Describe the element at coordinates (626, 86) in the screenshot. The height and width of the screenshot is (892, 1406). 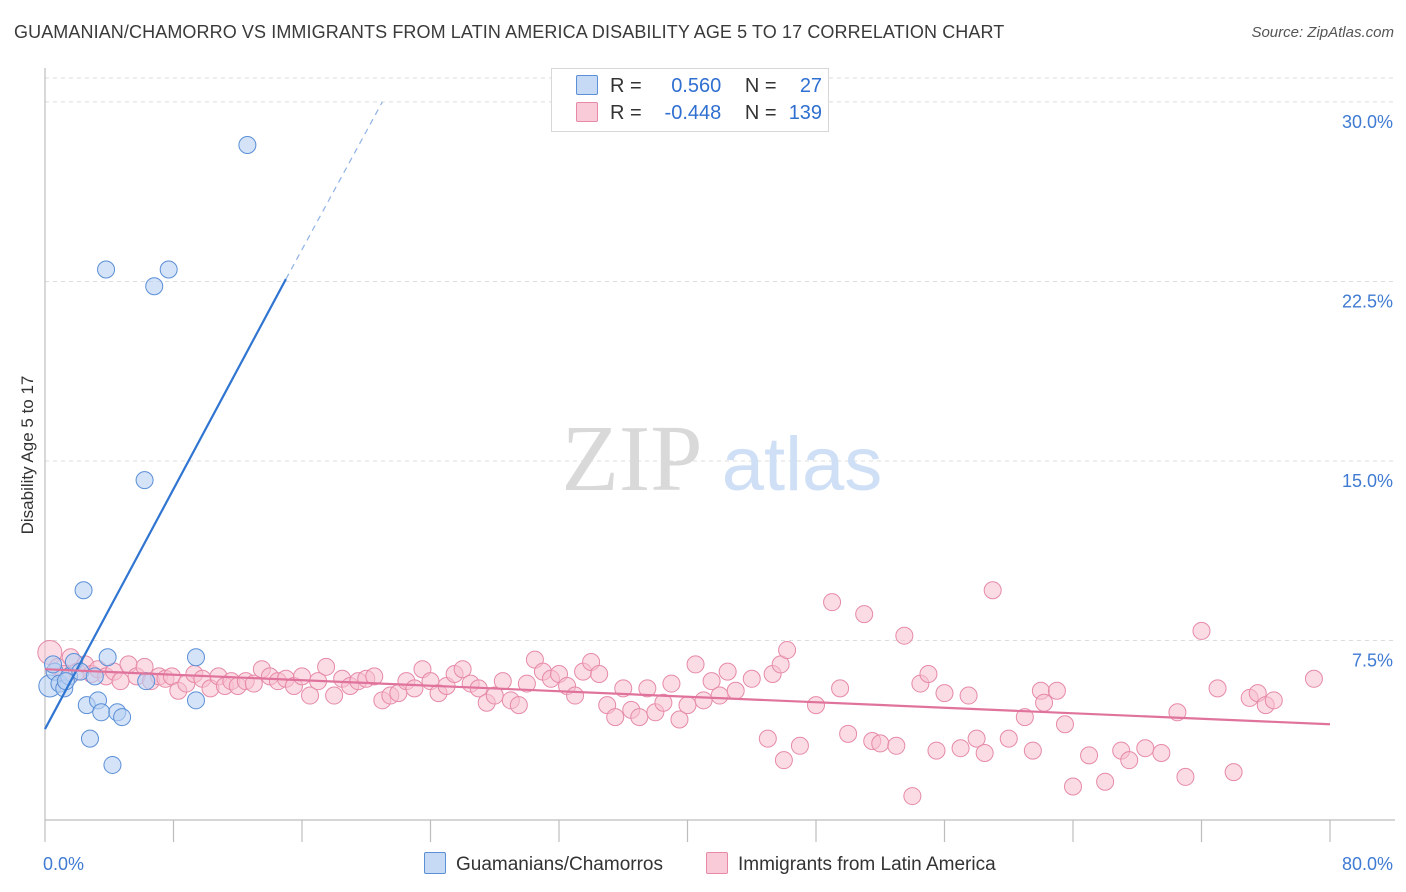
I see `legend-r-label: R =` at that location.